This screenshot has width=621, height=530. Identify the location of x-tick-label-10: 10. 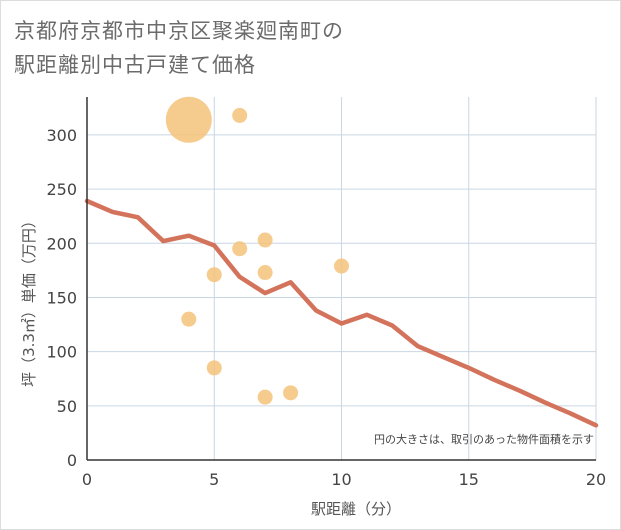
(341, 479).